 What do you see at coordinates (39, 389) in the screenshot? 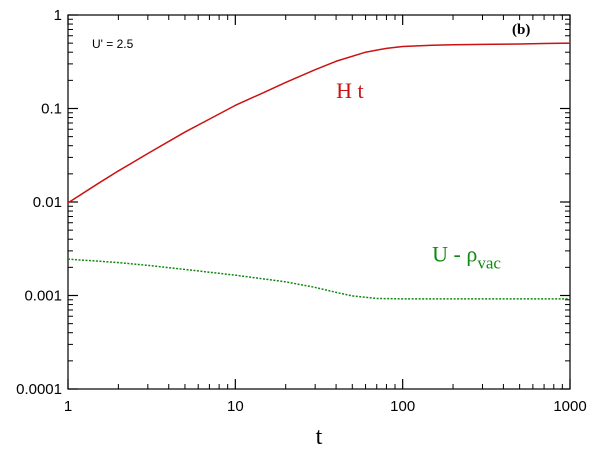
I see `y-tick-label: 0.0001` at bounding box center [39, 389].